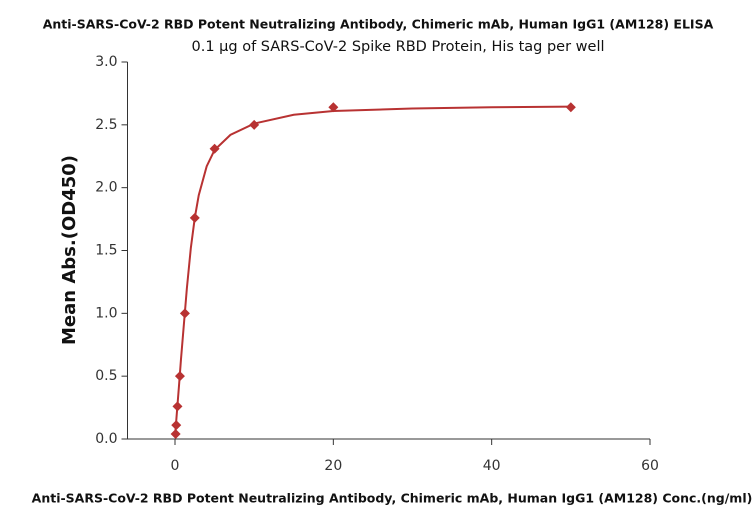 The width and height of the screenshot is (756, 527). What do you see at coordinates (106, 376) in the screenshot?
I see `y-tick-label: 0.5` at bounding box center [106, 376].